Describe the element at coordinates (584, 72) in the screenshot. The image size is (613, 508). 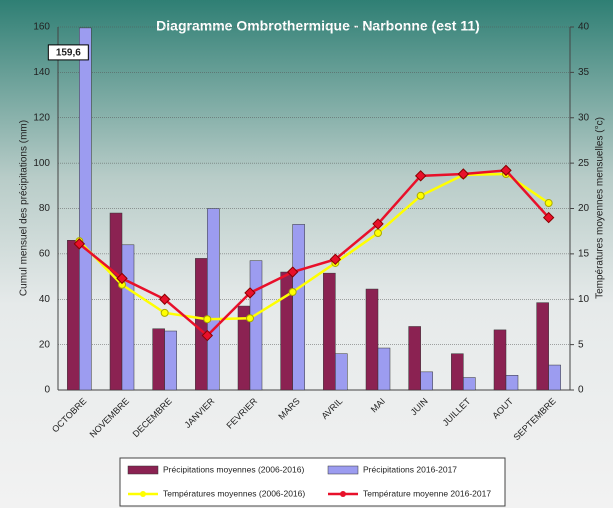
I see `y2-tick-label: 35` at that location.